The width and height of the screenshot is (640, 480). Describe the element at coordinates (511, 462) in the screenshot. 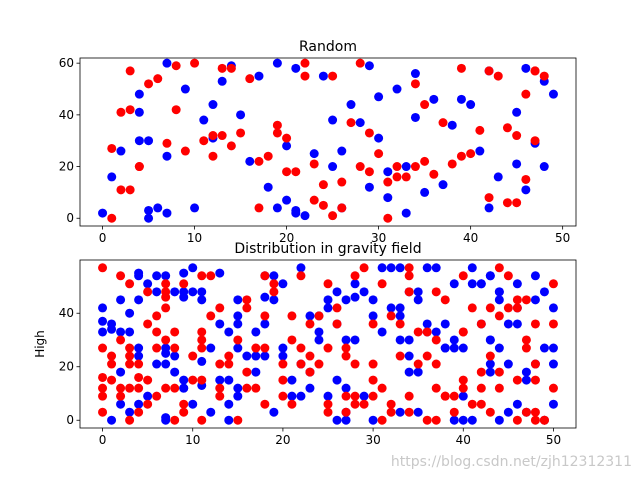

I see `watermark-text: https://blog.csdn.net/zjh12312311` at that location.